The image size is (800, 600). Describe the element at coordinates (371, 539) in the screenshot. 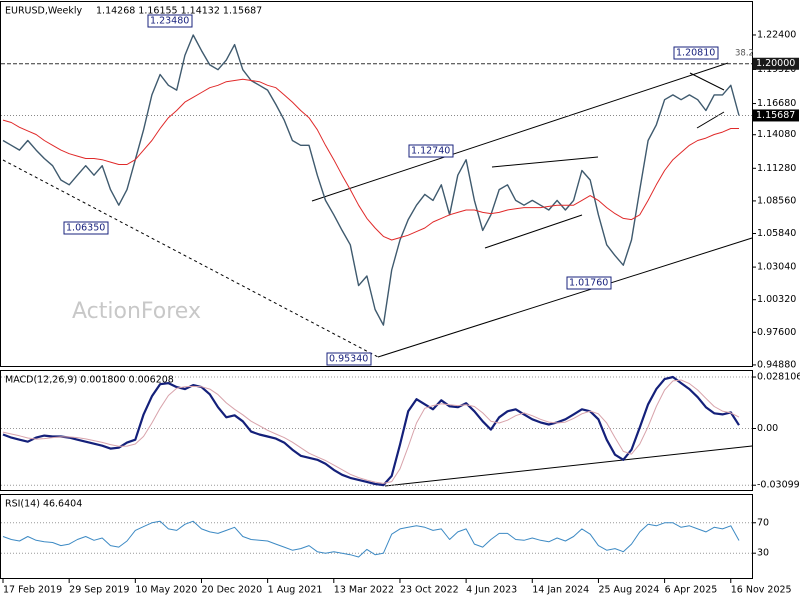

I see `series-line` at that location.